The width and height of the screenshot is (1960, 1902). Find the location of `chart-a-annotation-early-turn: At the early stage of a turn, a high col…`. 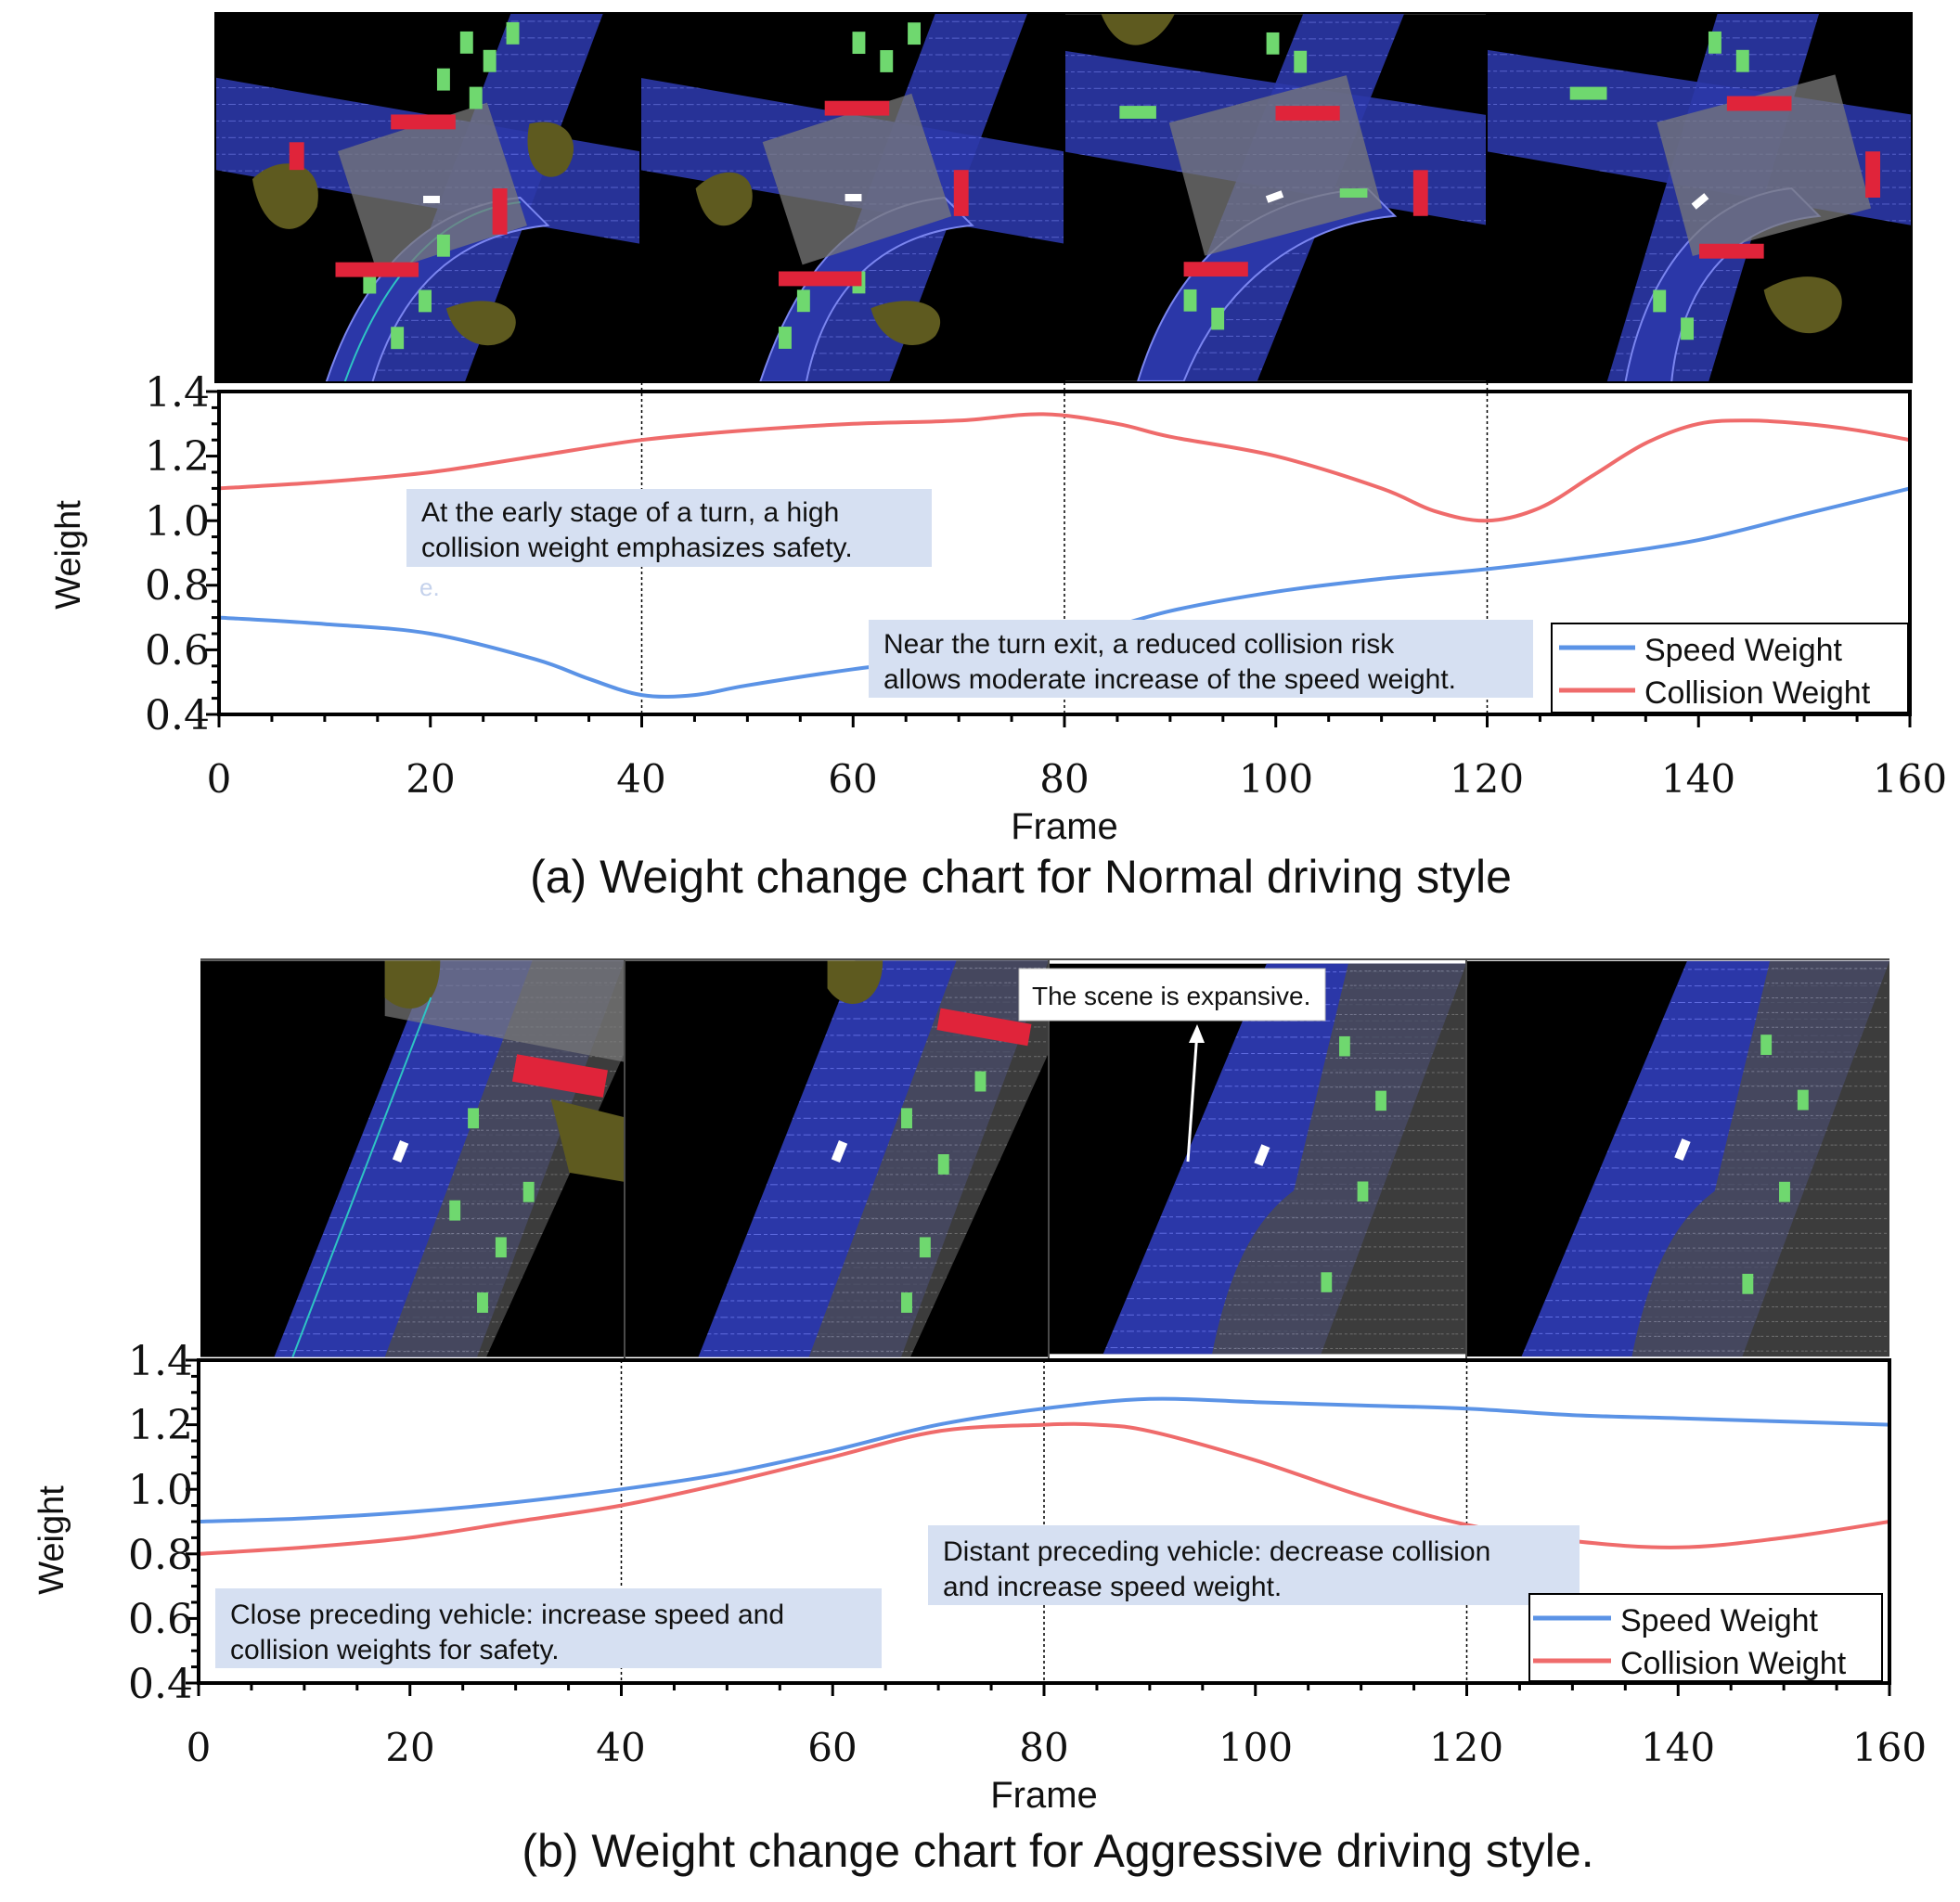

chart-a-annotation-early-turn: At the early stage of a turn, a high col… is located at coordinates (669, 545).